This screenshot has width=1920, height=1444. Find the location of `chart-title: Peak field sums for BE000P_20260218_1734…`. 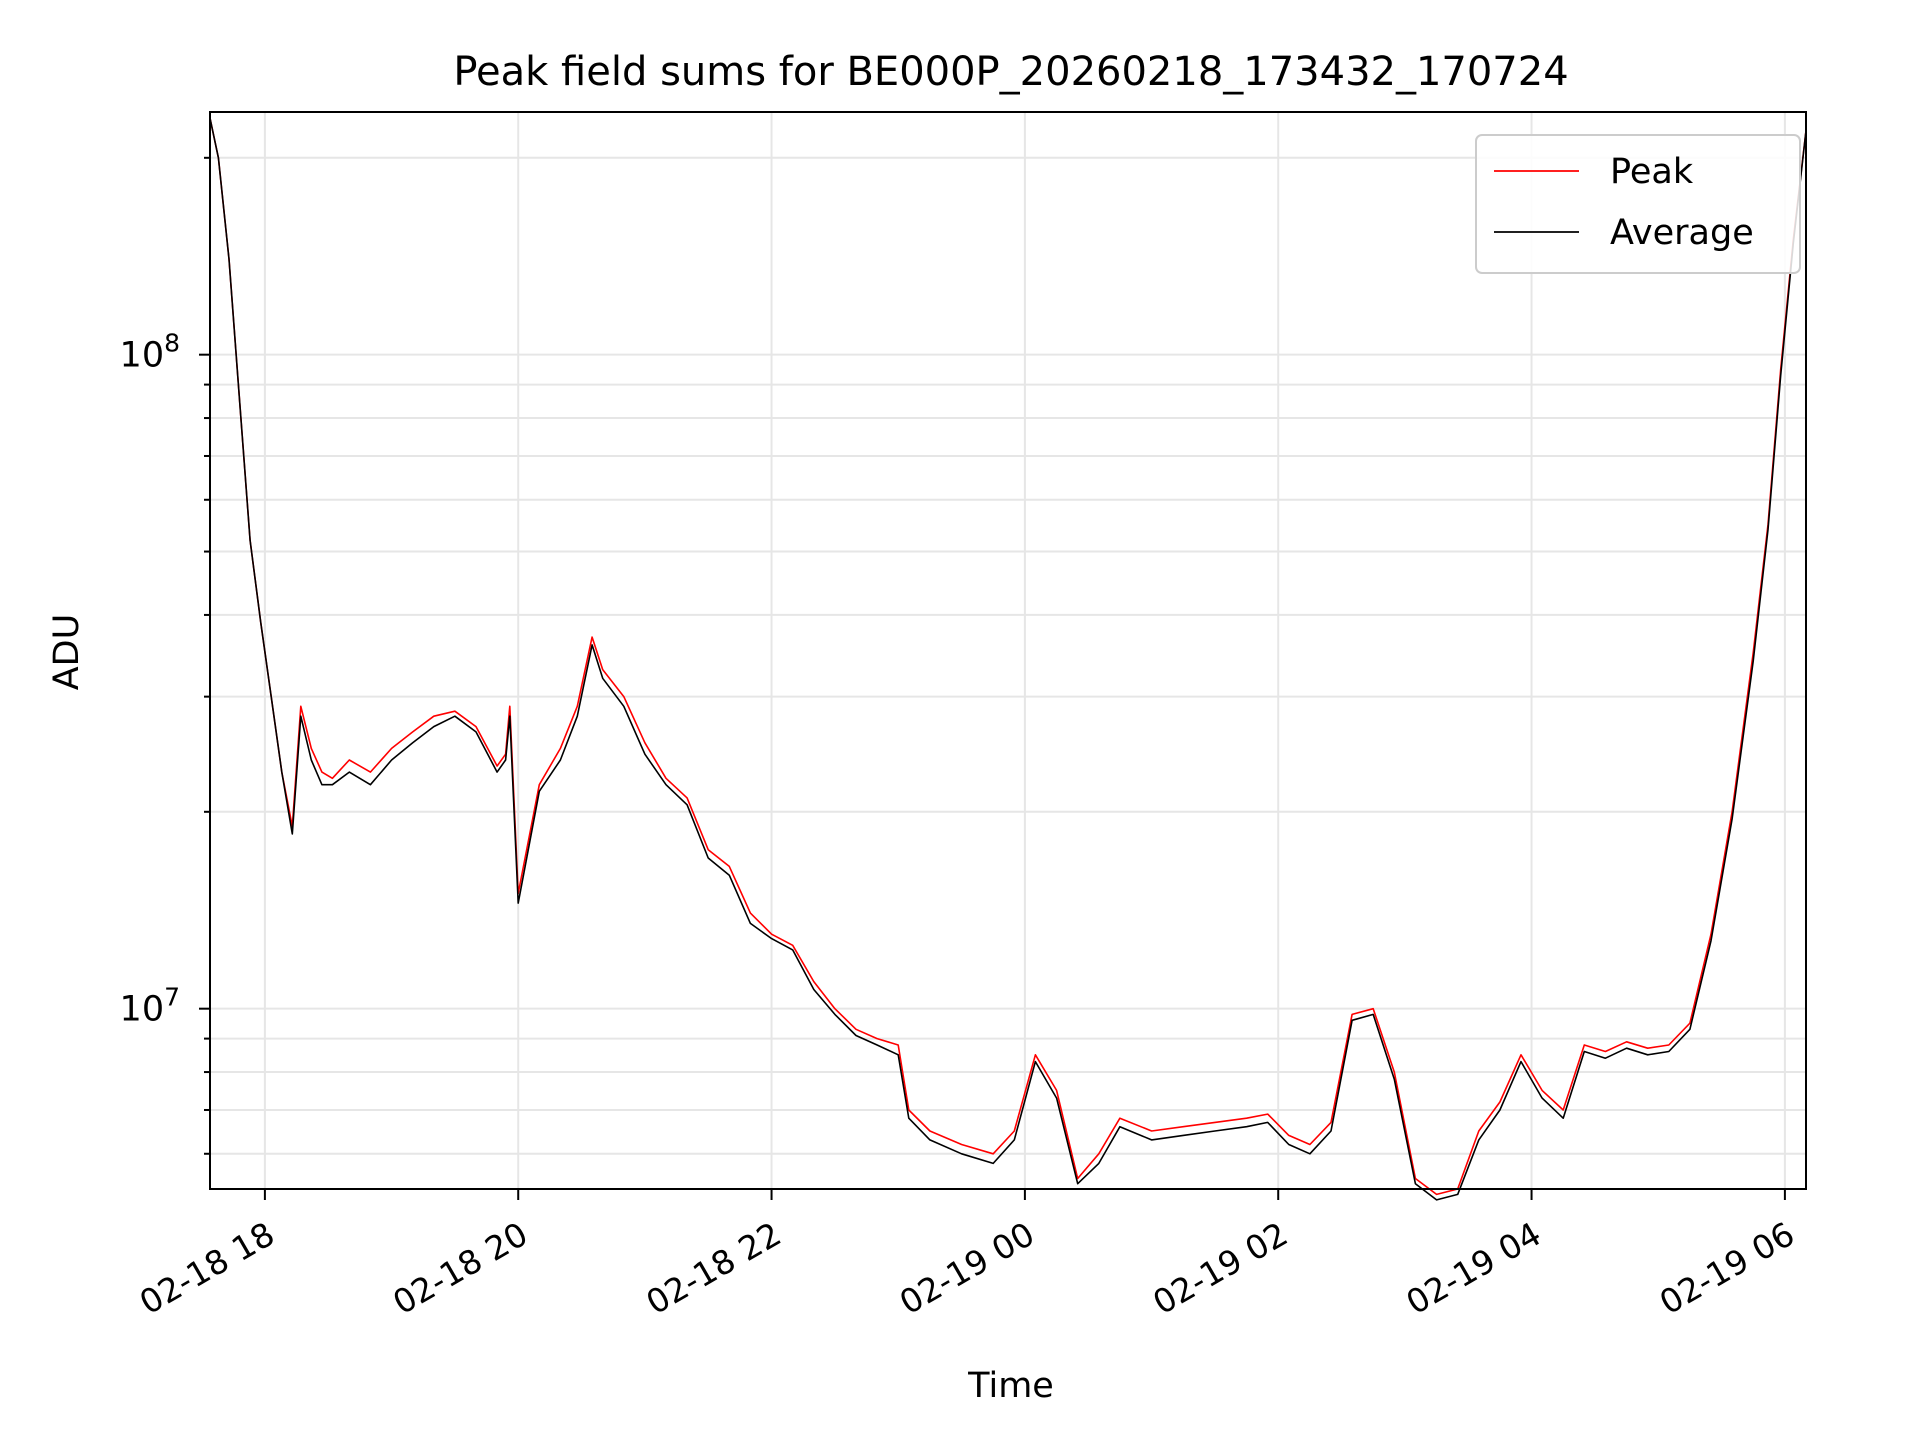

chart-title: Peak field sums for BE000P_20260218_1734… is located at coordinates (1010, 72).